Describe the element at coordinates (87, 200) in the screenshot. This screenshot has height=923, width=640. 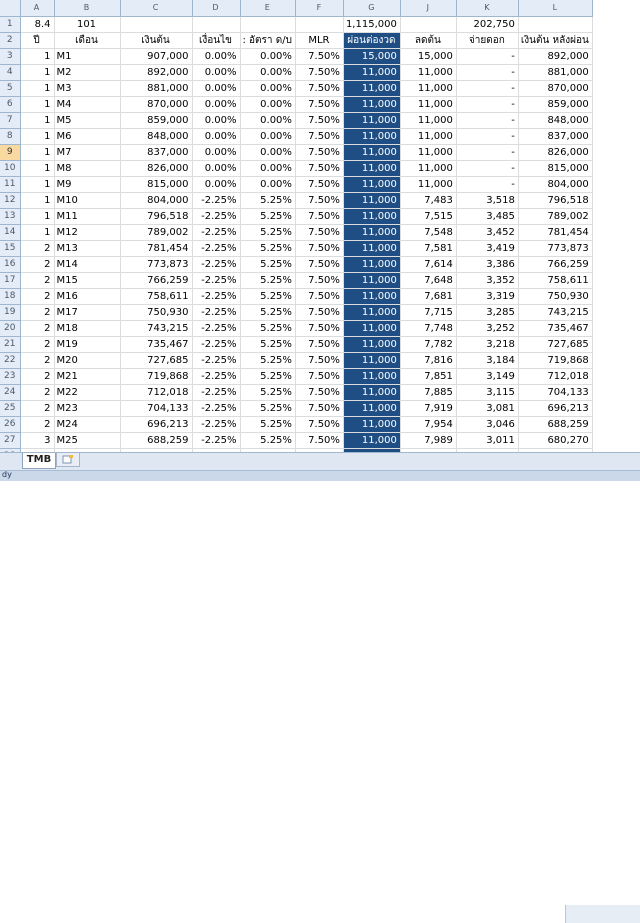
I see `cell-b: M10` at that location.